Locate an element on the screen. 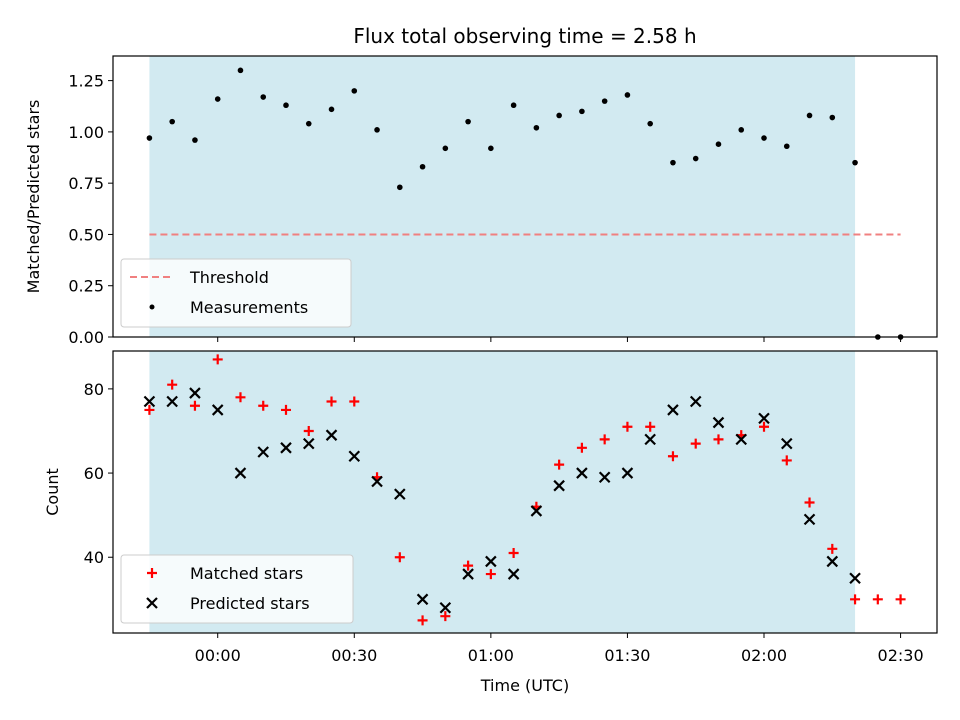 This screenshot has width=960, height=720. bottom-legend-box is located at coordinates (237, 589).